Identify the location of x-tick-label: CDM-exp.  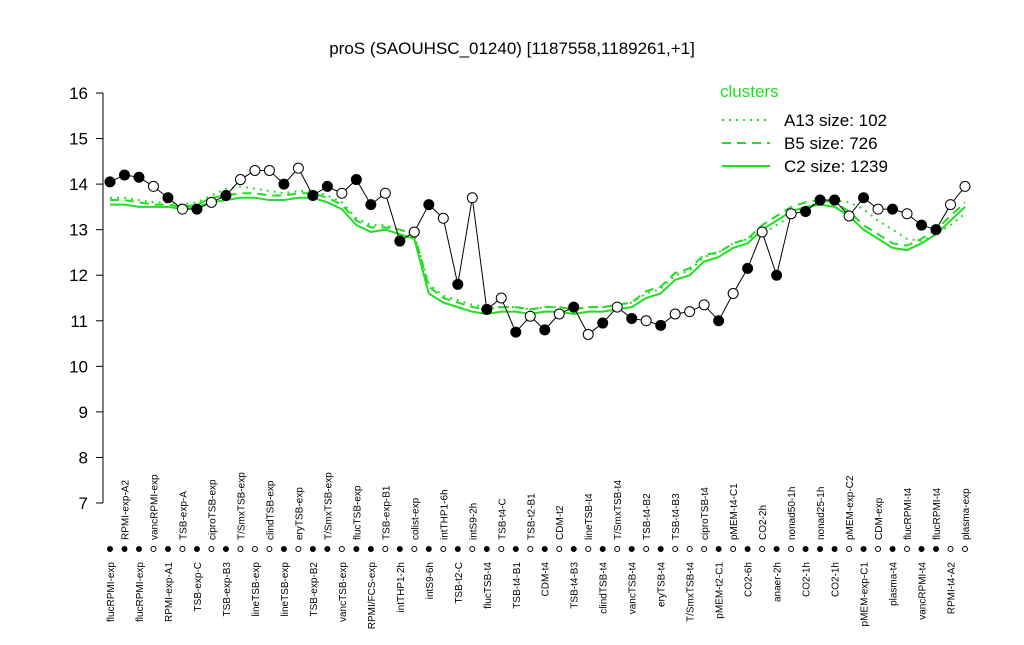
(879, 518).